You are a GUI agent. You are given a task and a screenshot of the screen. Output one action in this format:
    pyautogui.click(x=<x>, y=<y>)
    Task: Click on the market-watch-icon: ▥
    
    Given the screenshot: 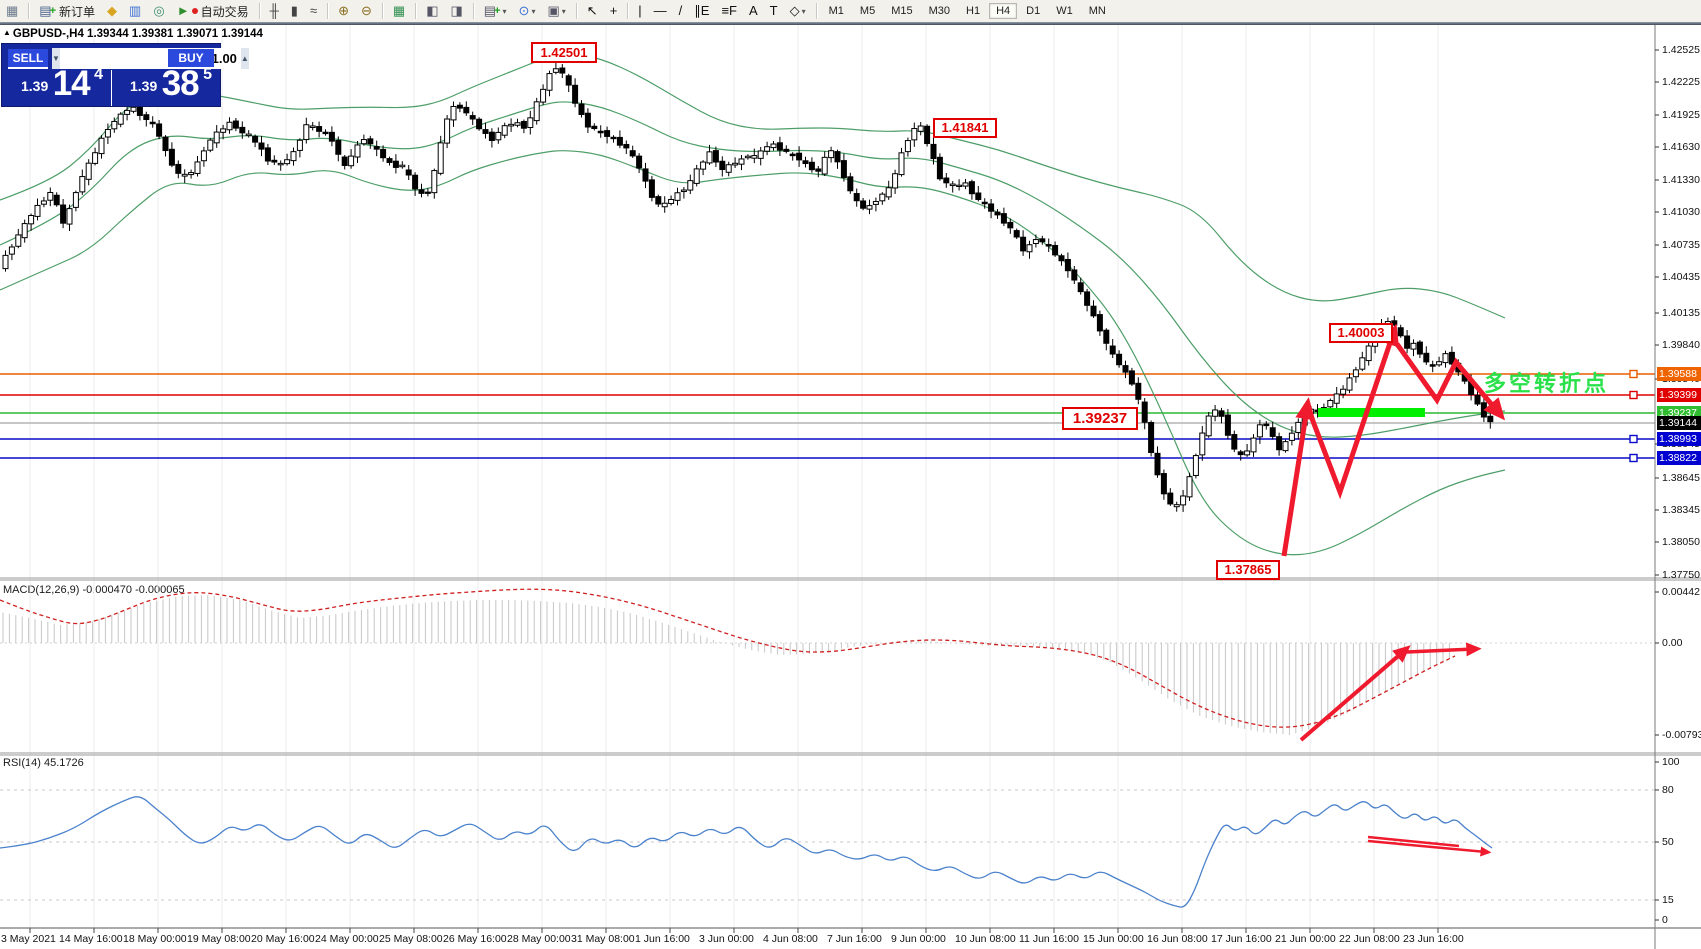 What is the action you would take?
    pyautogui.click(x=135, y=10)
    